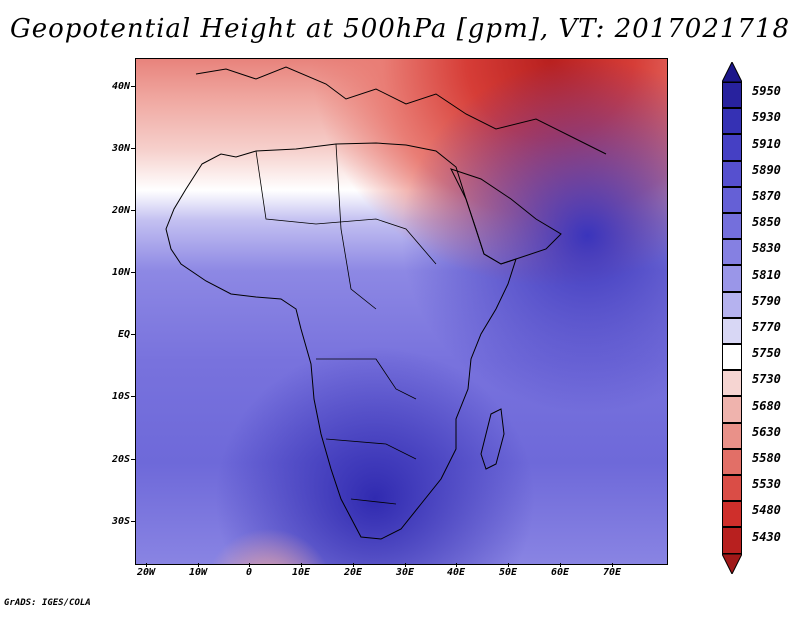 This screenshot has width=800, height=618. What do you see at coordinates (120, 272) in the screenshot?
I see `lat-label-10n: 10N` at bounding box center [120, 272].